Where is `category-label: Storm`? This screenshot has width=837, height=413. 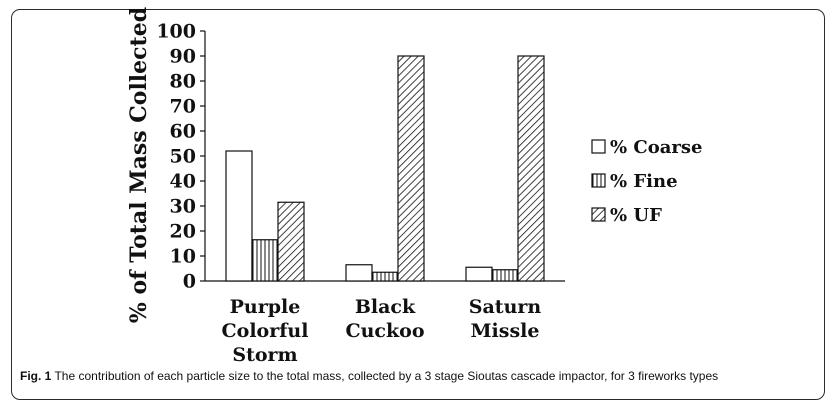
category-label: Storm is located at coordinates (264, 355).